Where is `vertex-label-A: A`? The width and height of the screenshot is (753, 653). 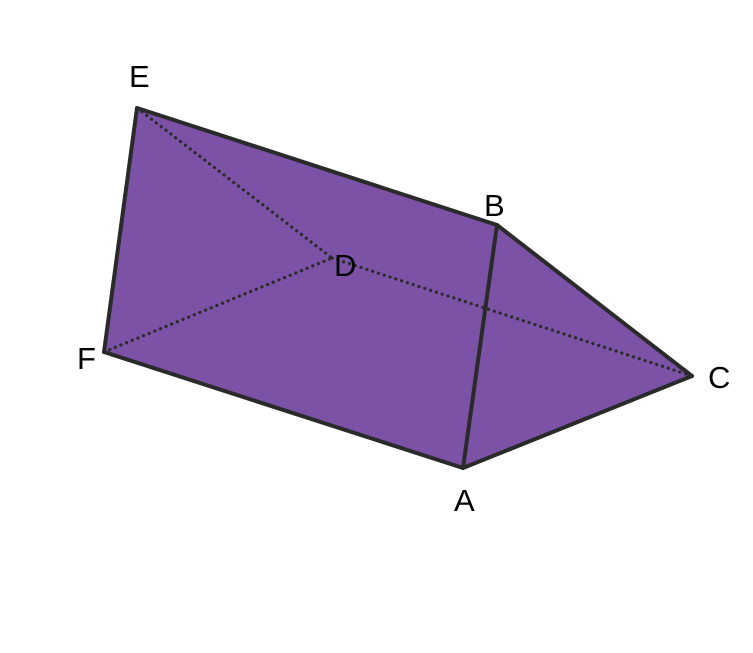
vertex-label-A: A is located at coordinates (464, 500).